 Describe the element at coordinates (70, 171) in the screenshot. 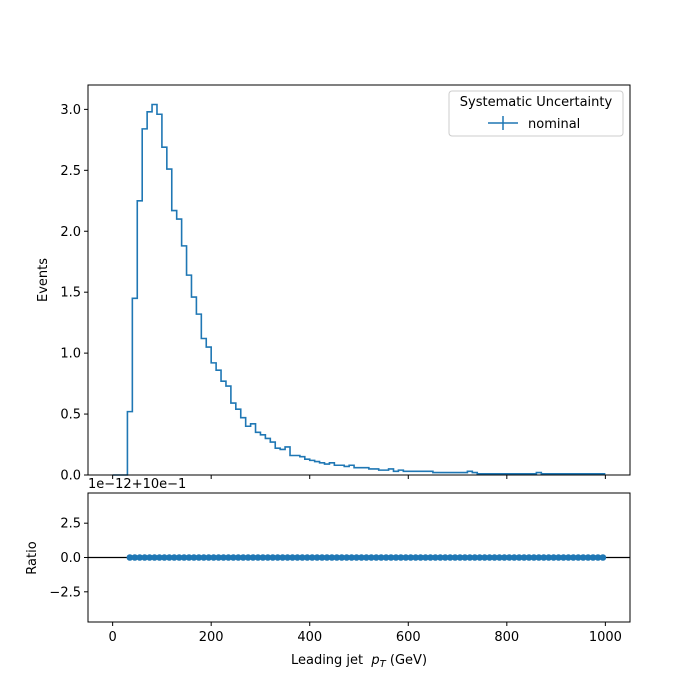

I see `main-y-tick-label: 2.5` at that location.